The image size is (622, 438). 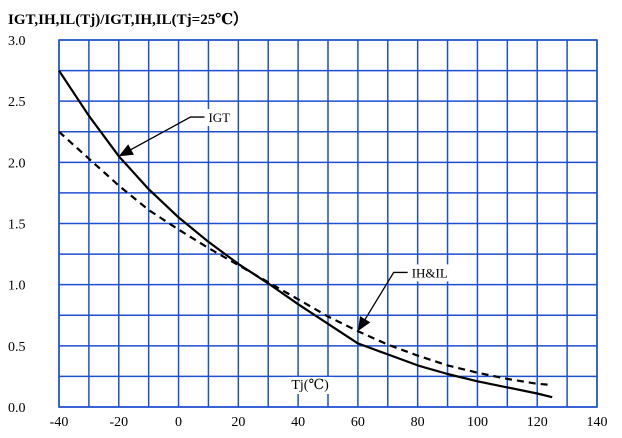 What do you see at coordinates (17, 347) in the screenshot?
I see `y-tick-label: 0.5` at bounding box center [17, 347].